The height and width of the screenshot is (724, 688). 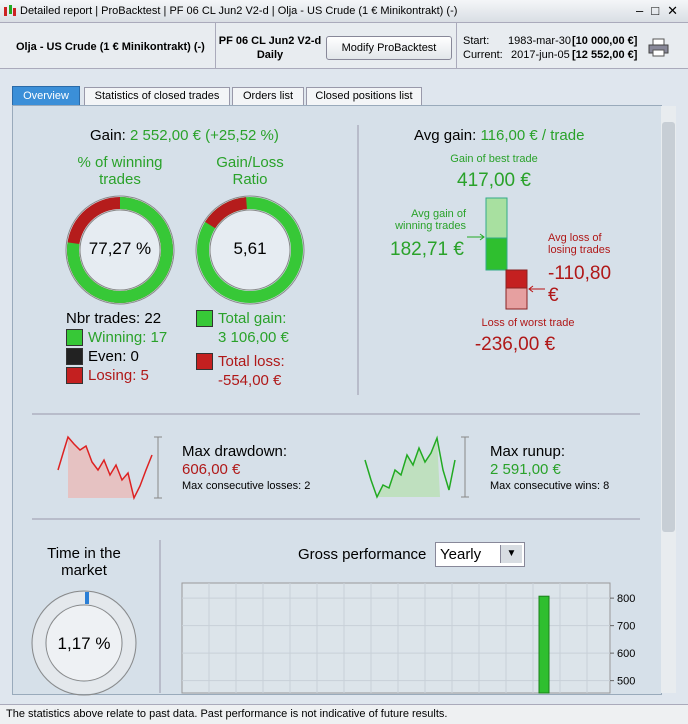 I want to click on runup-label: Max runup:, so click(x=528, y=451).